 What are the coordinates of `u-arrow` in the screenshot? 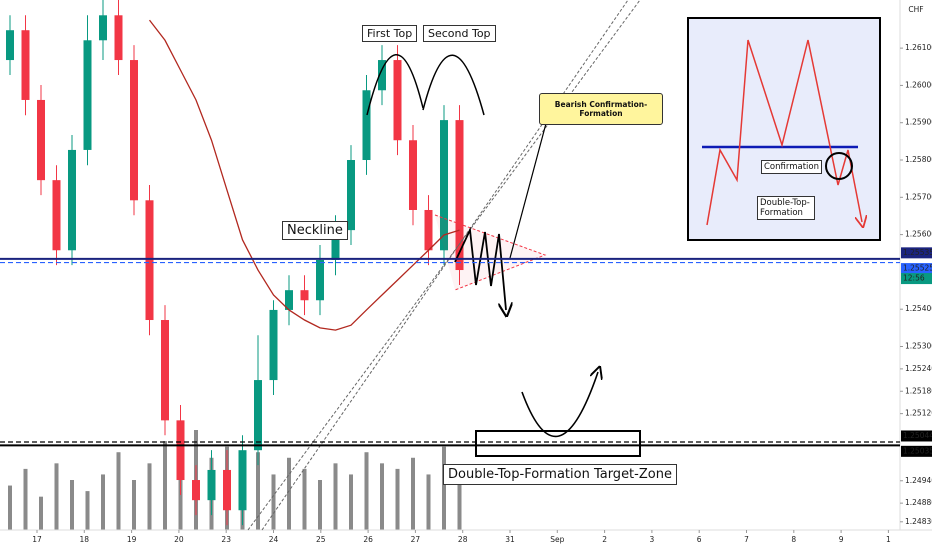 It's located at (559, 405).